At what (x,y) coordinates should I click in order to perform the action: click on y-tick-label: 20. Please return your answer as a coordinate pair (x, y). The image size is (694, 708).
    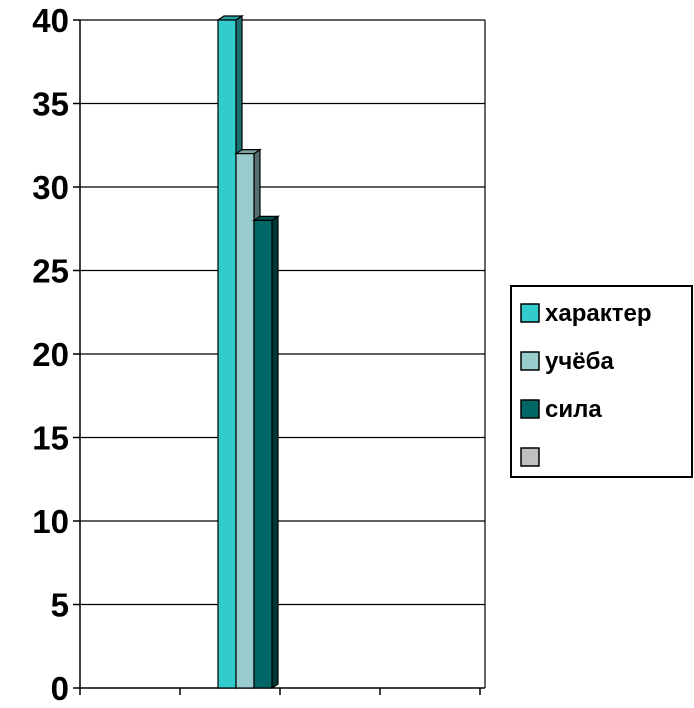
    Looking at the image, I should click on (50, 354).